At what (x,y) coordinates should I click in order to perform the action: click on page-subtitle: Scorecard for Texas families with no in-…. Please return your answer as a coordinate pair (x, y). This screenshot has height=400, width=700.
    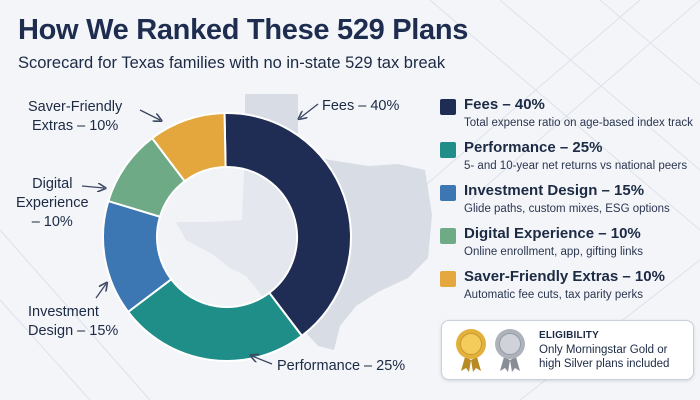
    Looking at the image, I should click on (232, 63).